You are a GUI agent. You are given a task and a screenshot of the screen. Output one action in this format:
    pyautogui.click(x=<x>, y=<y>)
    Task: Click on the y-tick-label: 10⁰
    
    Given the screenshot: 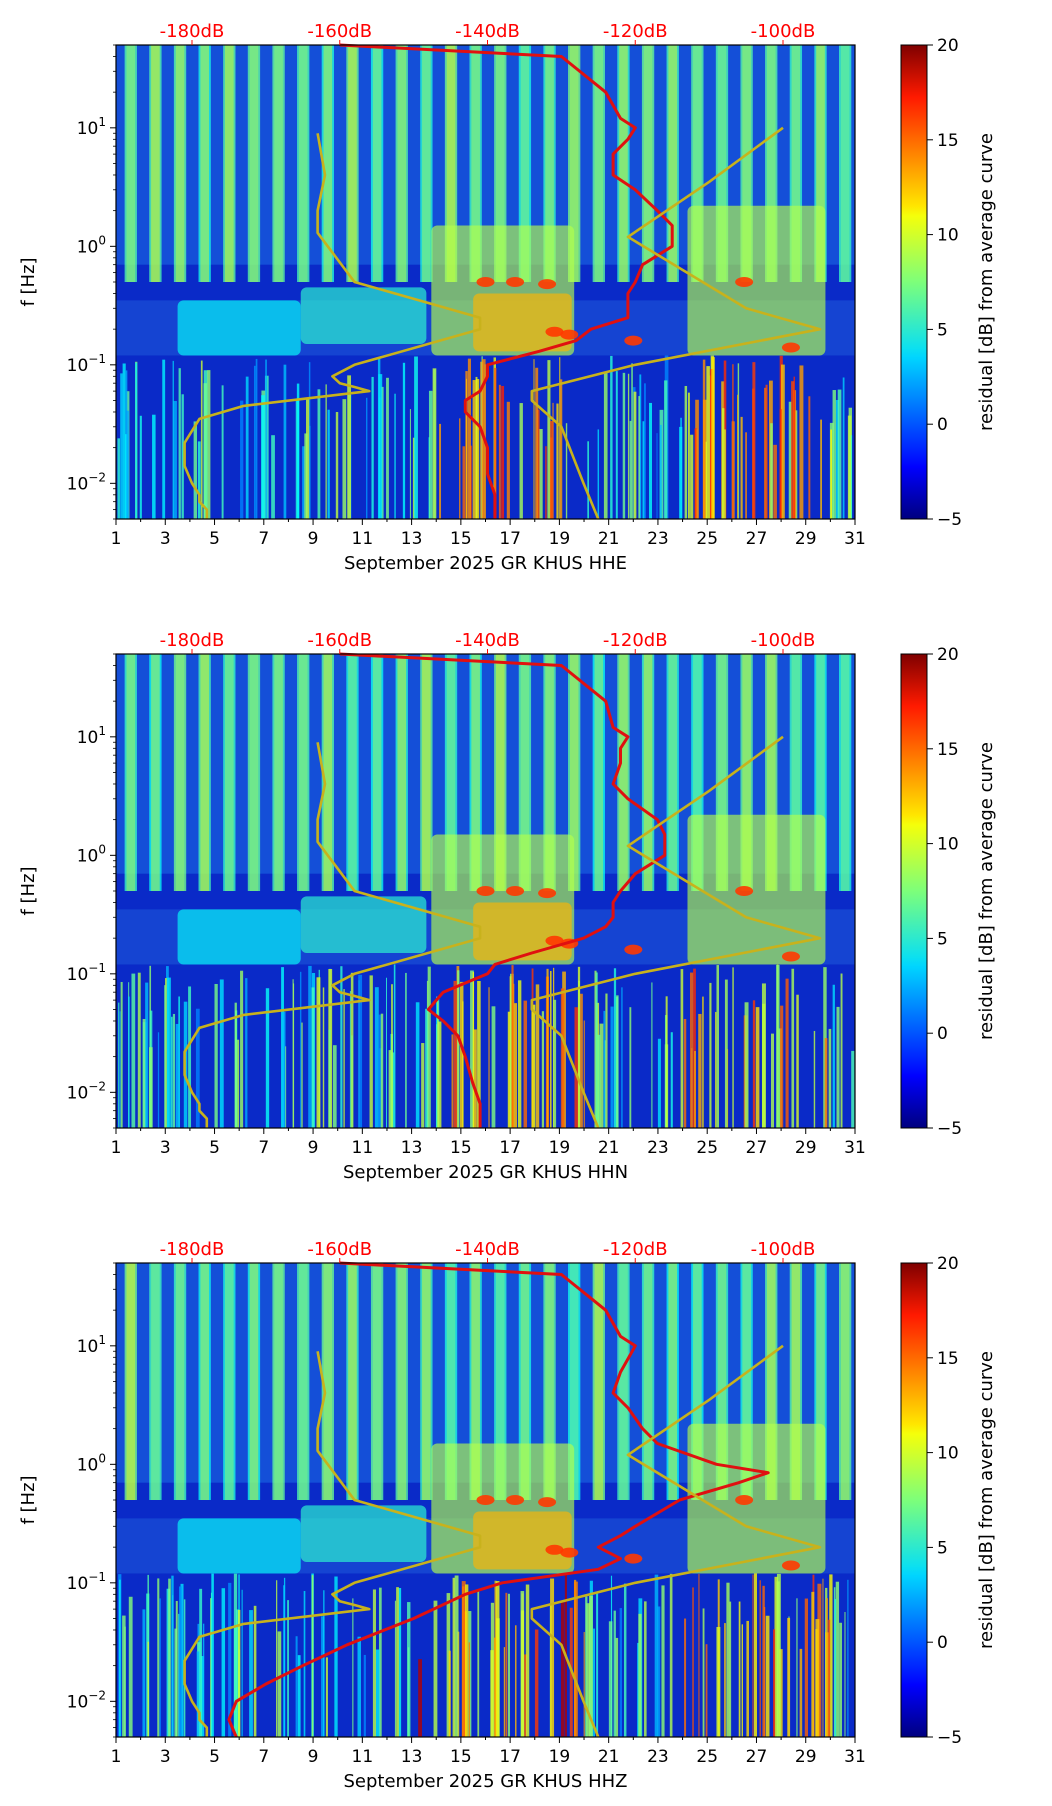 What is the action you would take?
    pyautogui.click(x=91, y=854)
    